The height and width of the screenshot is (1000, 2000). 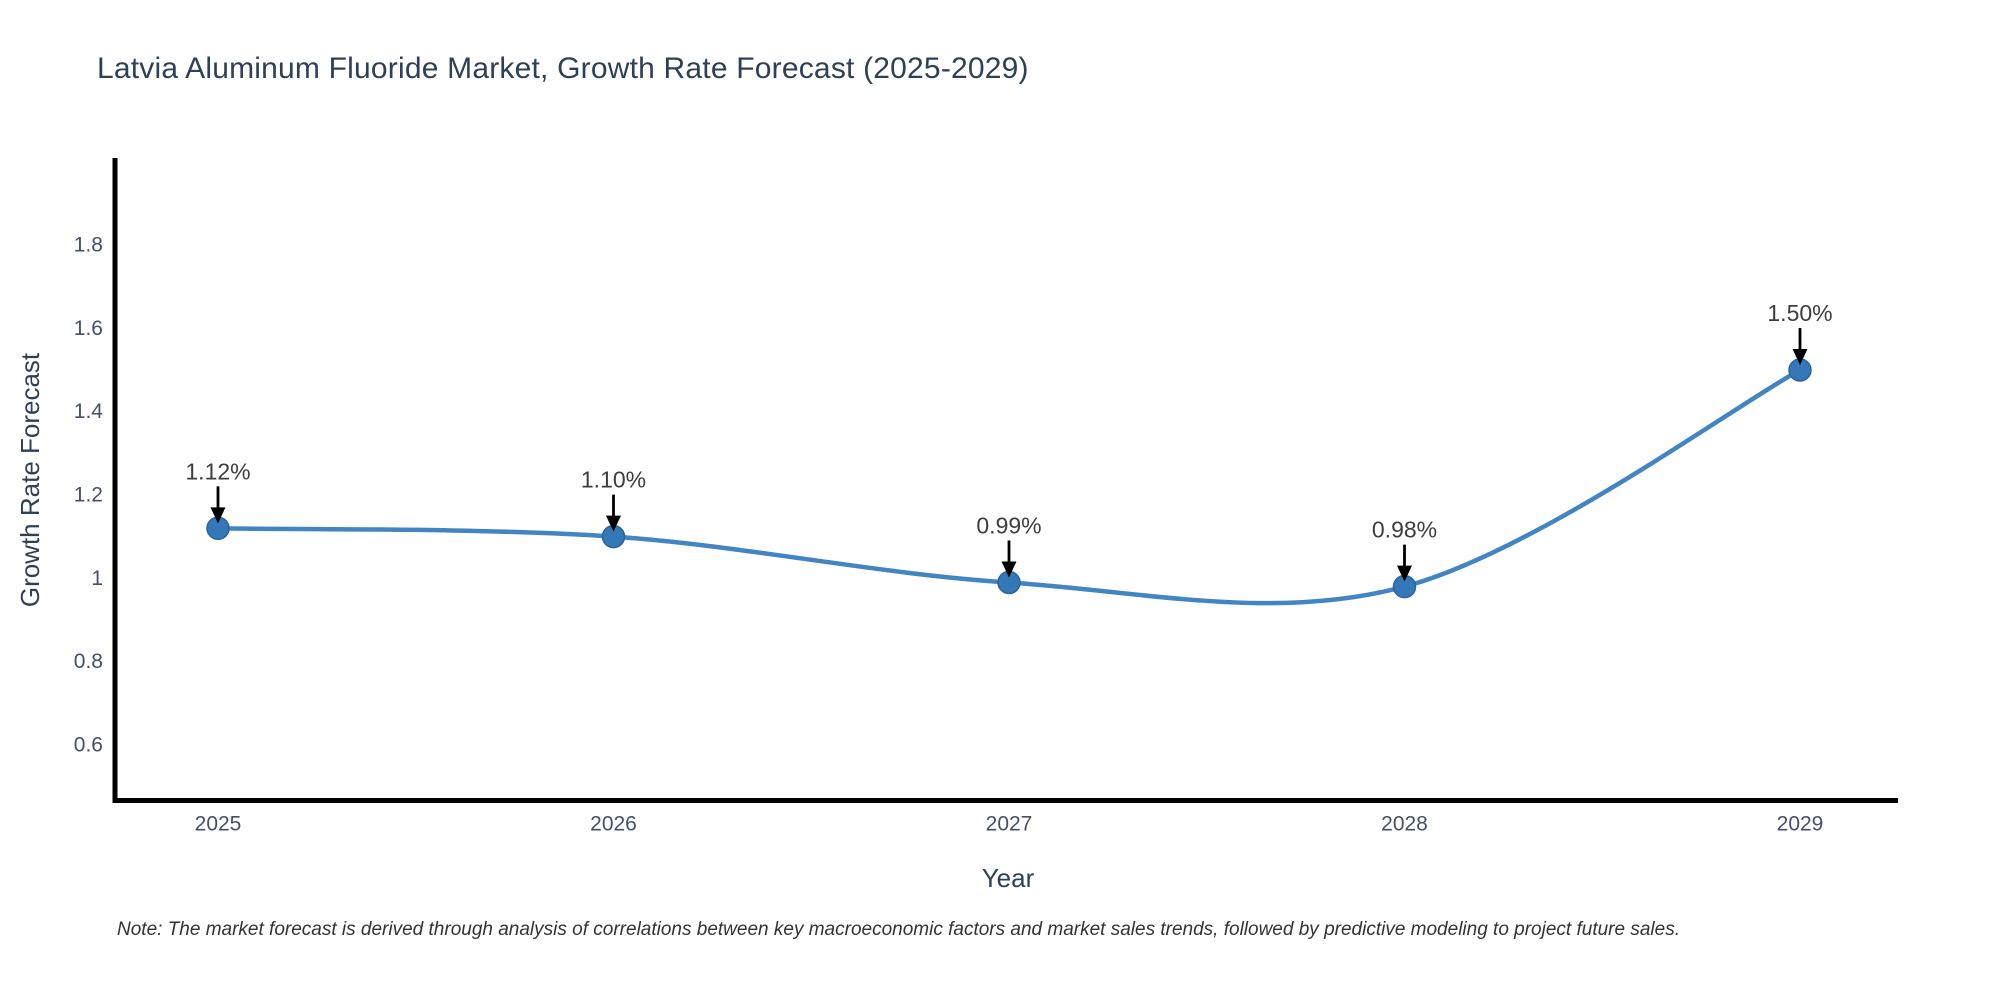 I want to click on y-tick-label: 1.2, so click(x=88, y=495).